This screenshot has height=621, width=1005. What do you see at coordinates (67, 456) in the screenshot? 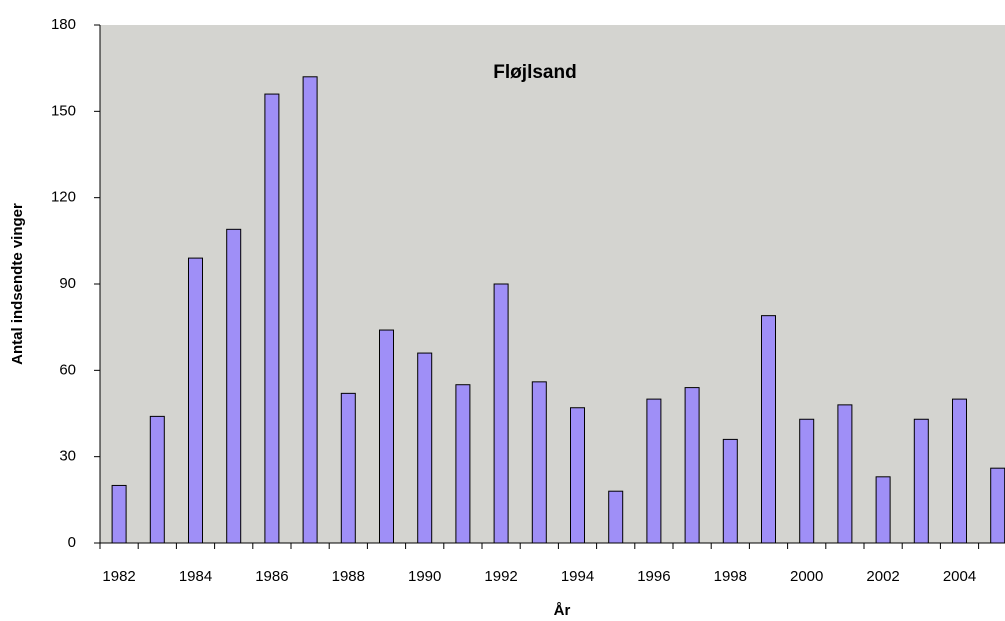
I see `y-tick-label: 30` at bounding box center [67, 456].